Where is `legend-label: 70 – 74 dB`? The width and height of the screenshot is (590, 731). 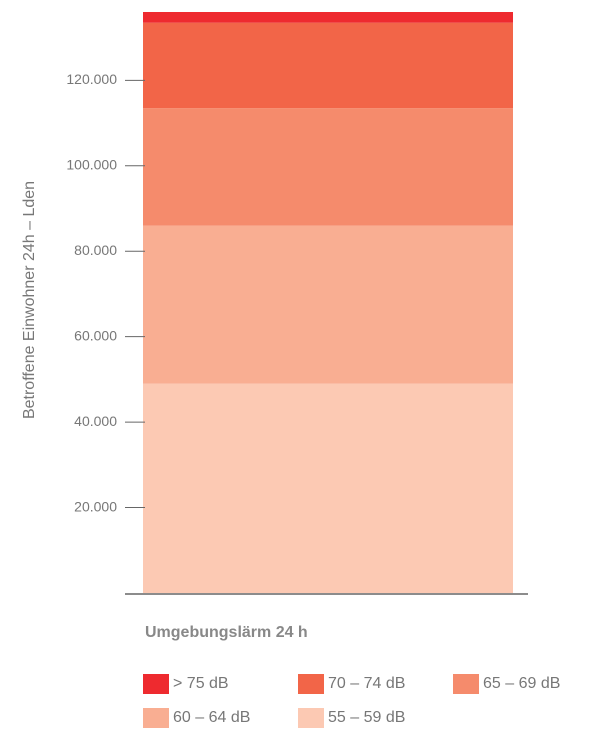
legend-label: 70 – 74 dB is located at coordinates (366, 683).